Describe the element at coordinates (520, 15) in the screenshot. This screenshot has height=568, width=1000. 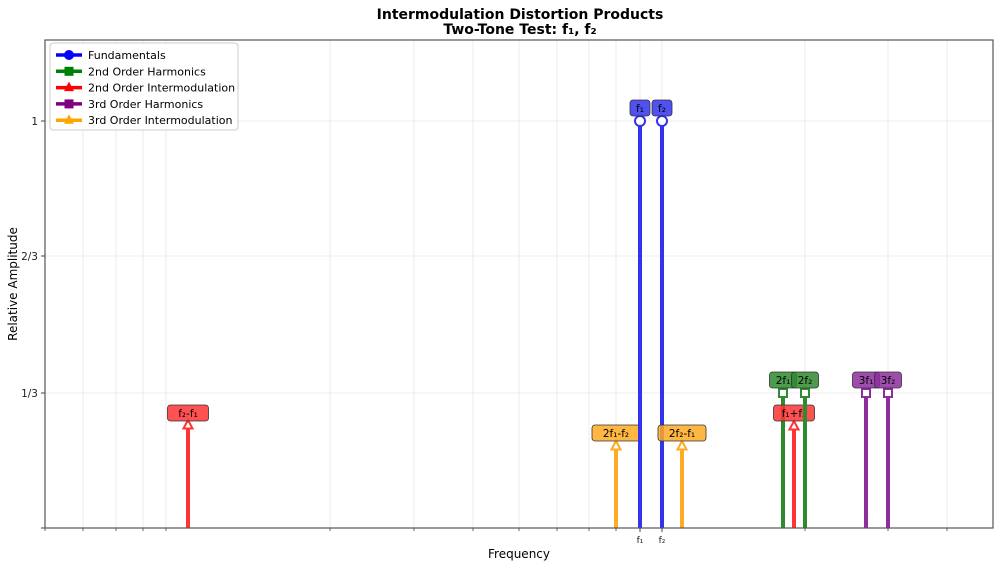
I see `chart-title: Intermodulation Distortion Products` at that location.